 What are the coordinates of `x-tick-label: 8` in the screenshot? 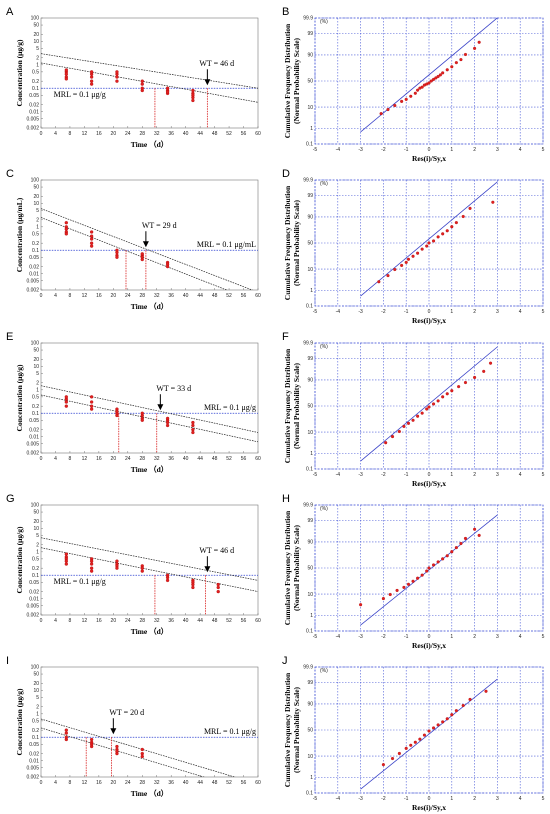 It's located at (70, 459).